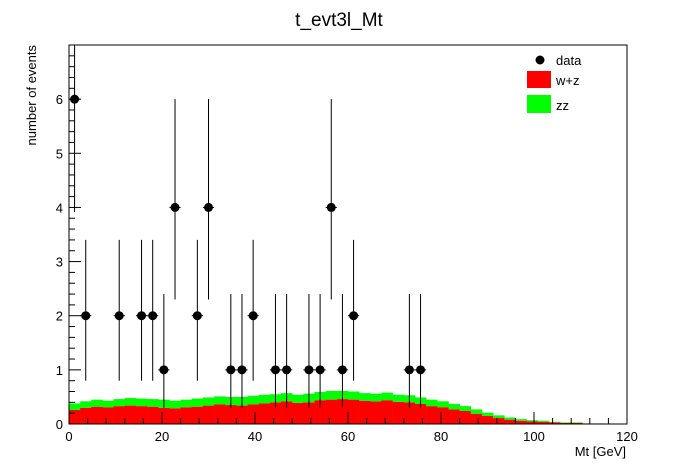  What do you see at coordinates (59, 316) in the screenshot?
I see `y-tick-label: 2` at bounding box center [59, 316].